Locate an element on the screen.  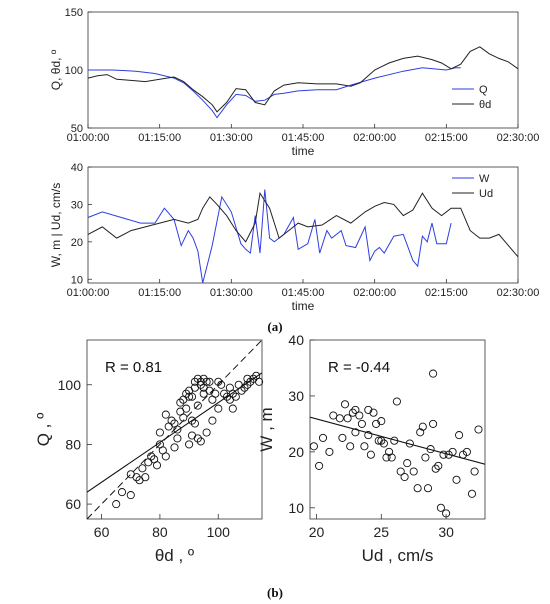
y-tick-label: 10 is located at coordinates (296, 508).